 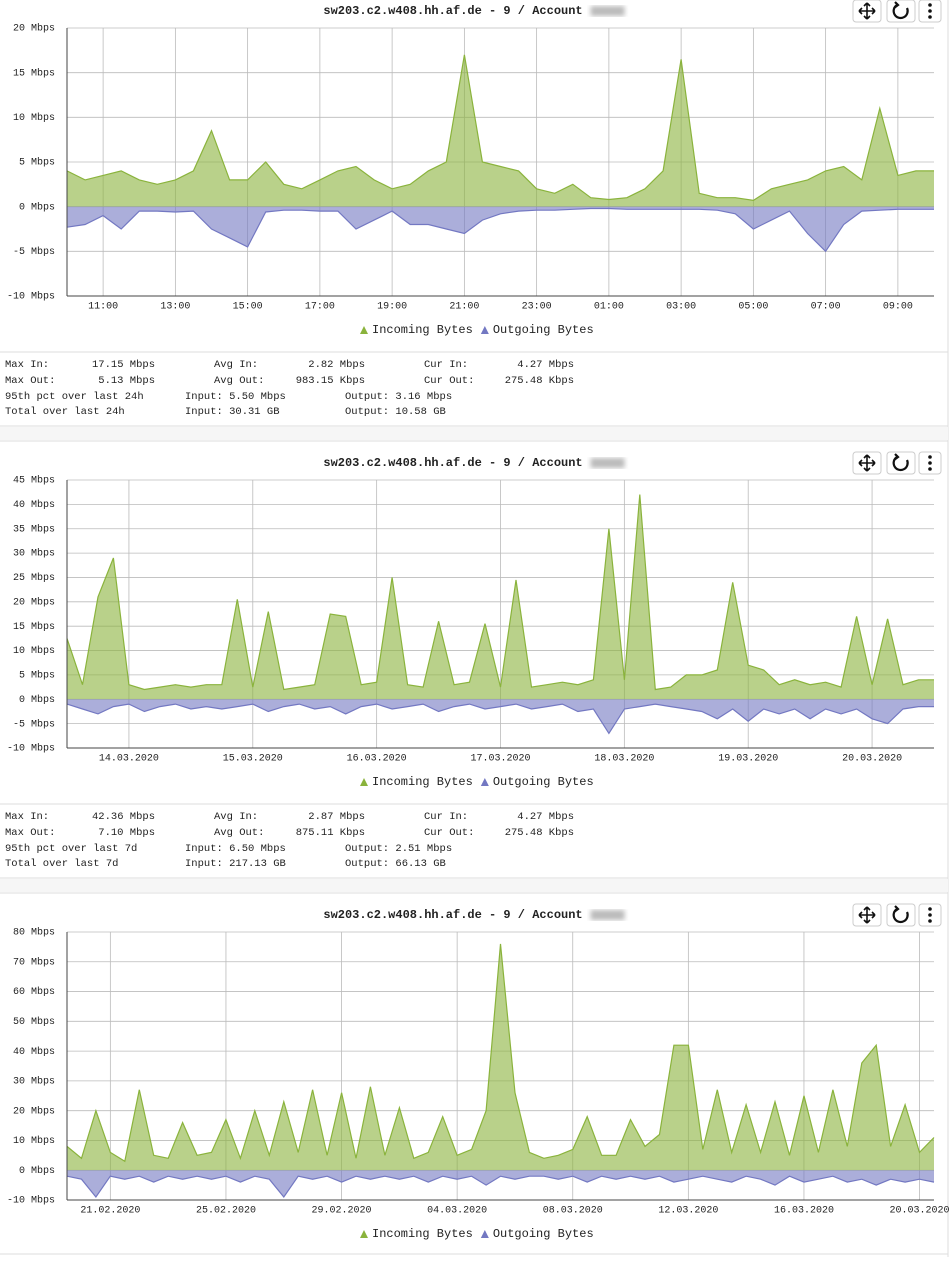 What do you see at coordinates (34, 724) in the screenshot?
I see `y-tick-label: -5 Mbps` at bounding box center [34, 724].